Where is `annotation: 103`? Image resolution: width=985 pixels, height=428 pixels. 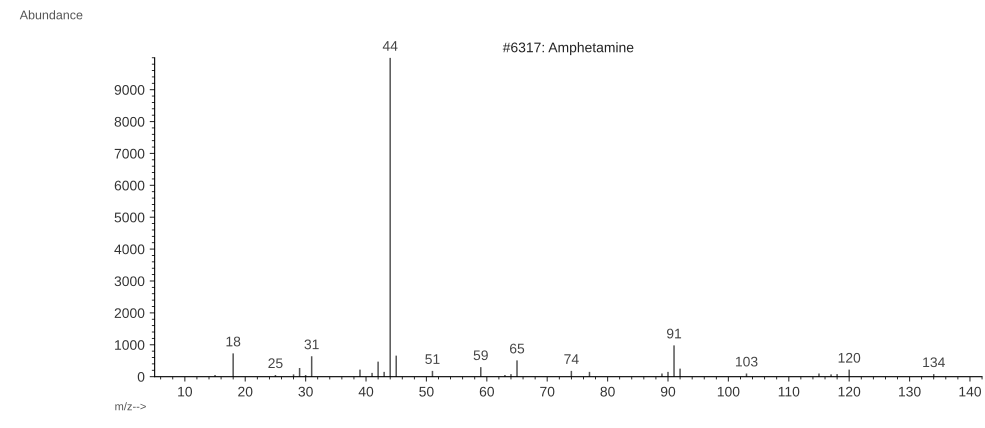 annotation: 103 is located at coordinates (747, 361).